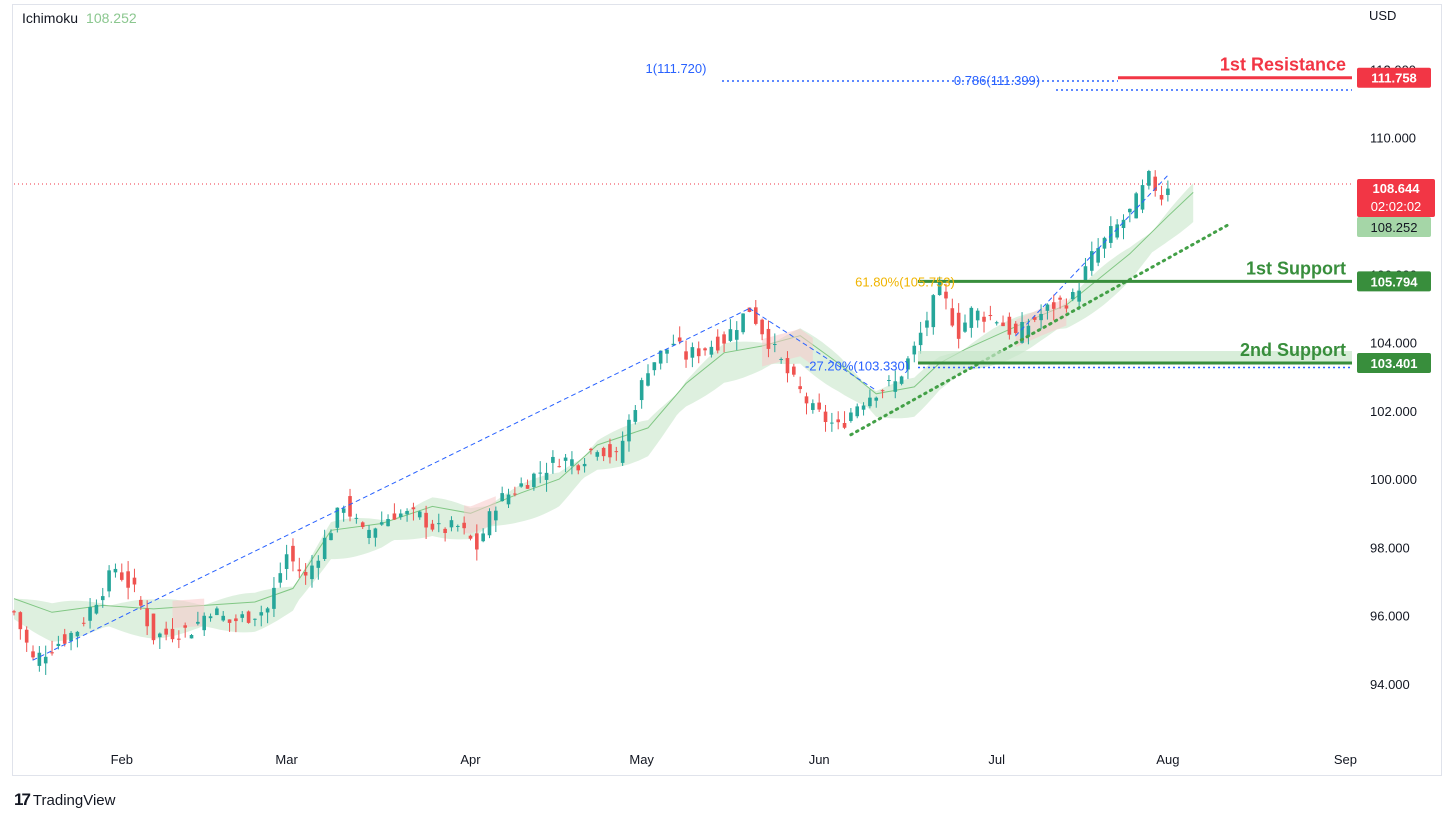 Image resolution: width=1455 pixels, height=821 pixels. What do you see at coordinates (1283, 65) in the screenshot?
I see `level-label-0: 1st Resistance` at bounding box center [1283, 65].